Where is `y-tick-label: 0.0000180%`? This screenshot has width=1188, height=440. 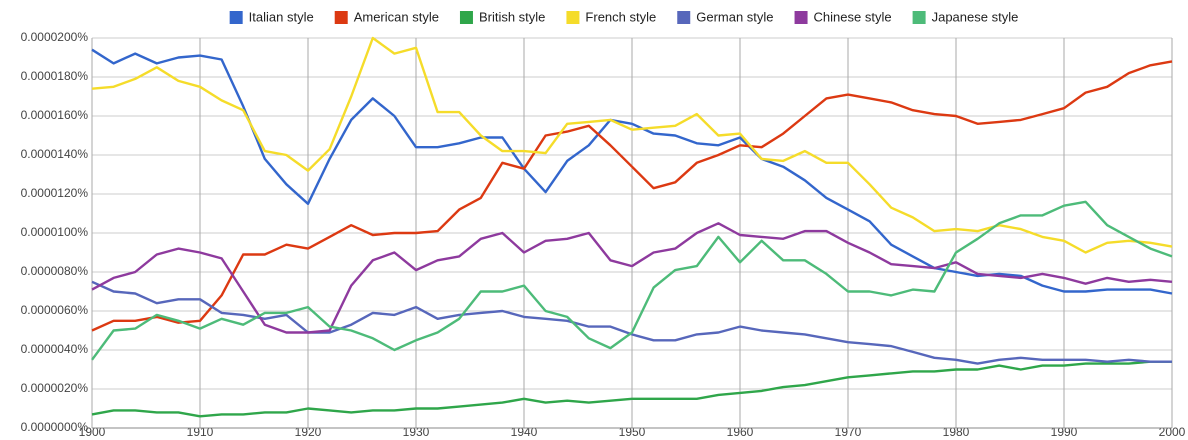 y-tick-label: 0.0000180% is located at coordinates (55, 76).